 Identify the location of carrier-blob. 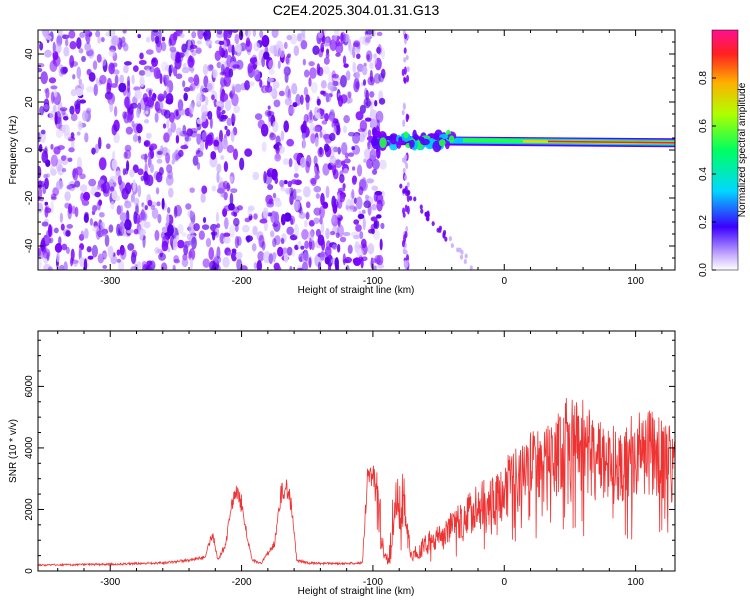
(442, 143).